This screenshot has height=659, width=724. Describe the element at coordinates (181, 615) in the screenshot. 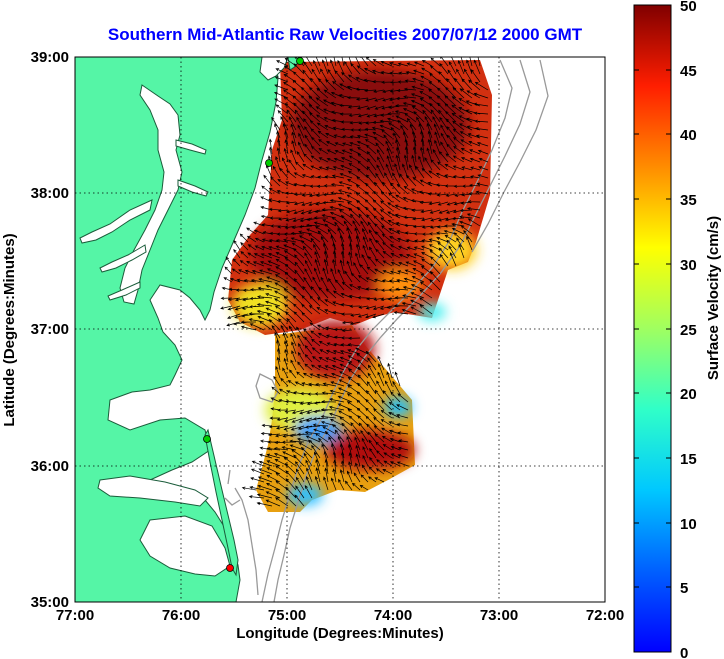

I see `x-tick-label: 76:00` at that location.